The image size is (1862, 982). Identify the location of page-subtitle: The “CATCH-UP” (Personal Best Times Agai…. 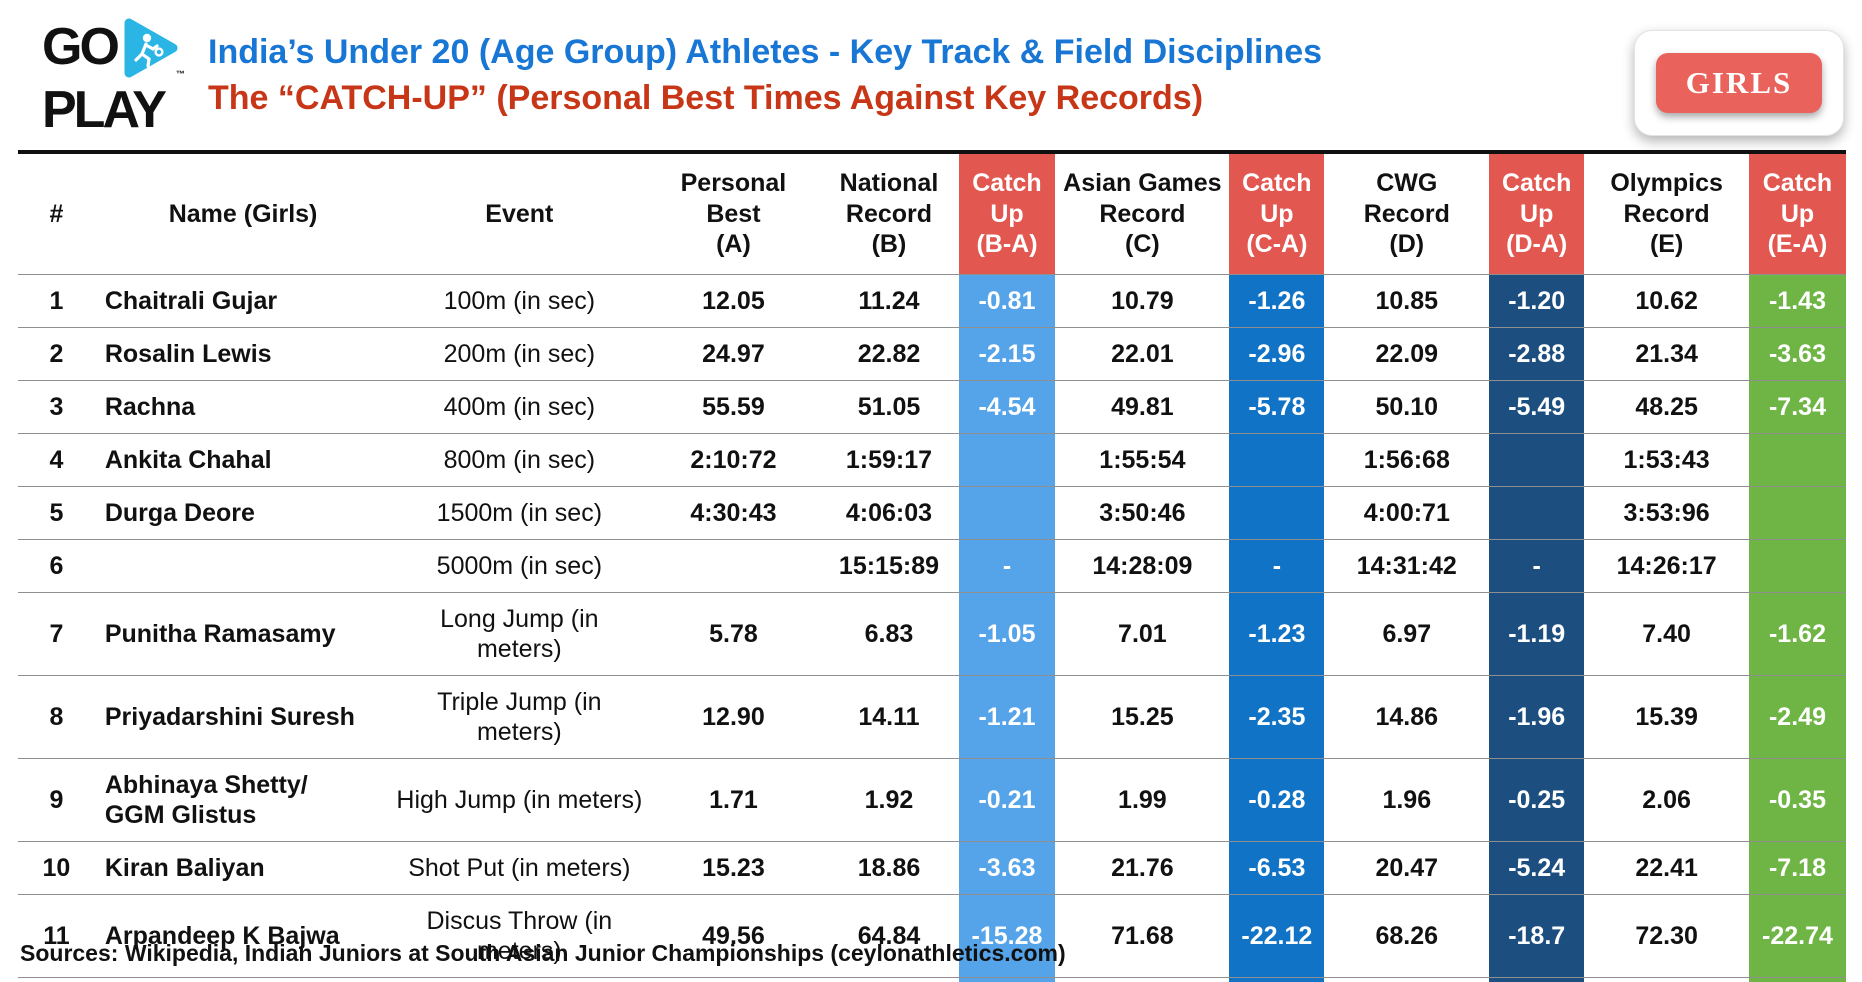
(706, 98).